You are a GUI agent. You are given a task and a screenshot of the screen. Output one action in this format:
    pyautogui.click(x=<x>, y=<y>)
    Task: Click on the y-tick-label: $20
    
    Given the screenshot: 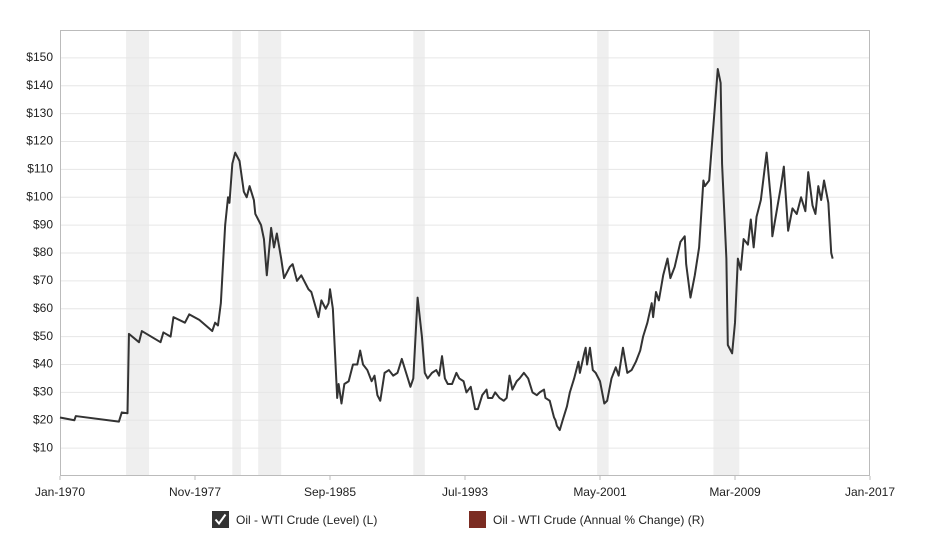 What is the action you would take?
    pyautogui.click(x=43, y=419)
    